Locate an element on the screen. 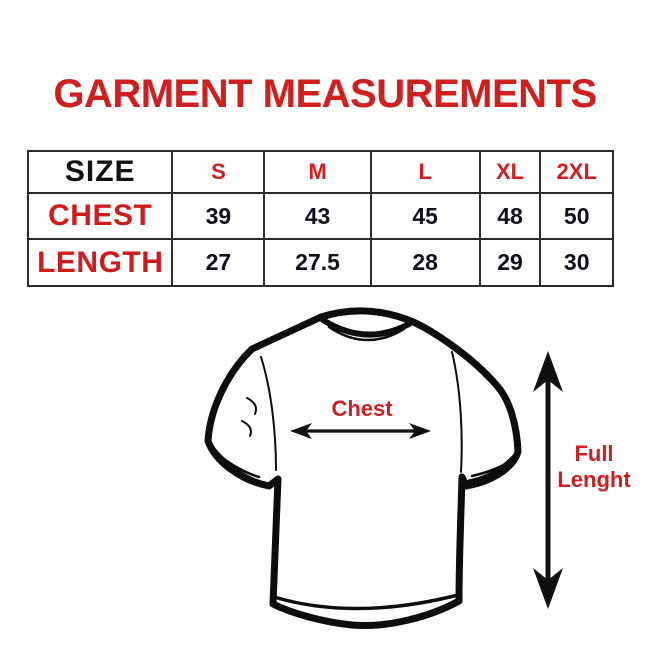 The image size is (650, 650). full-length-arrow is located at coordinates (548, 480).